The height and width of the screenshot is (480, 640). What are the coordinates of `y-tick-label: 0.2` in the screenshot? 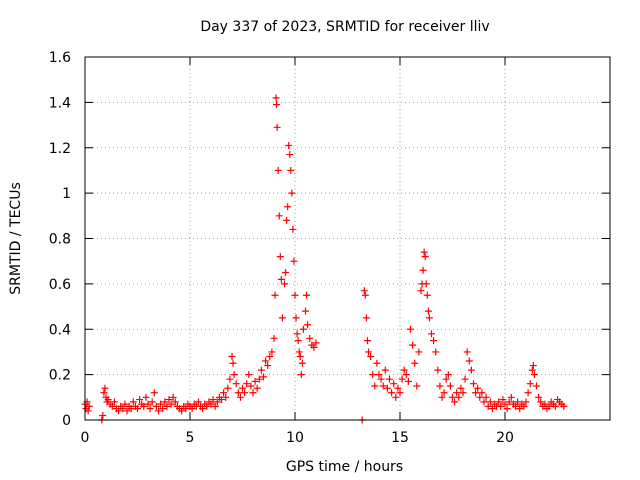 It's located at (60, 376).